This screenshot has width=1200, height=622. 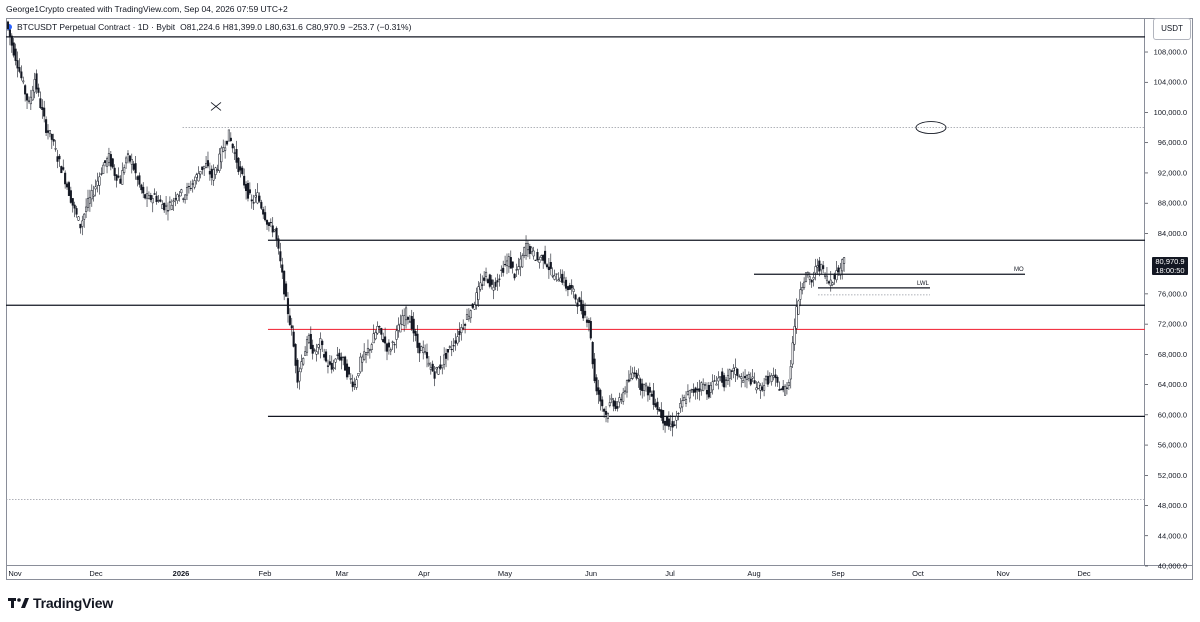 What do you see at coordinates (96, 27) in the screenshot?
I see `symbol-title: BTCUSDT Perpetual Contract · 1D · Bybit` at bounding box center [96, 27].